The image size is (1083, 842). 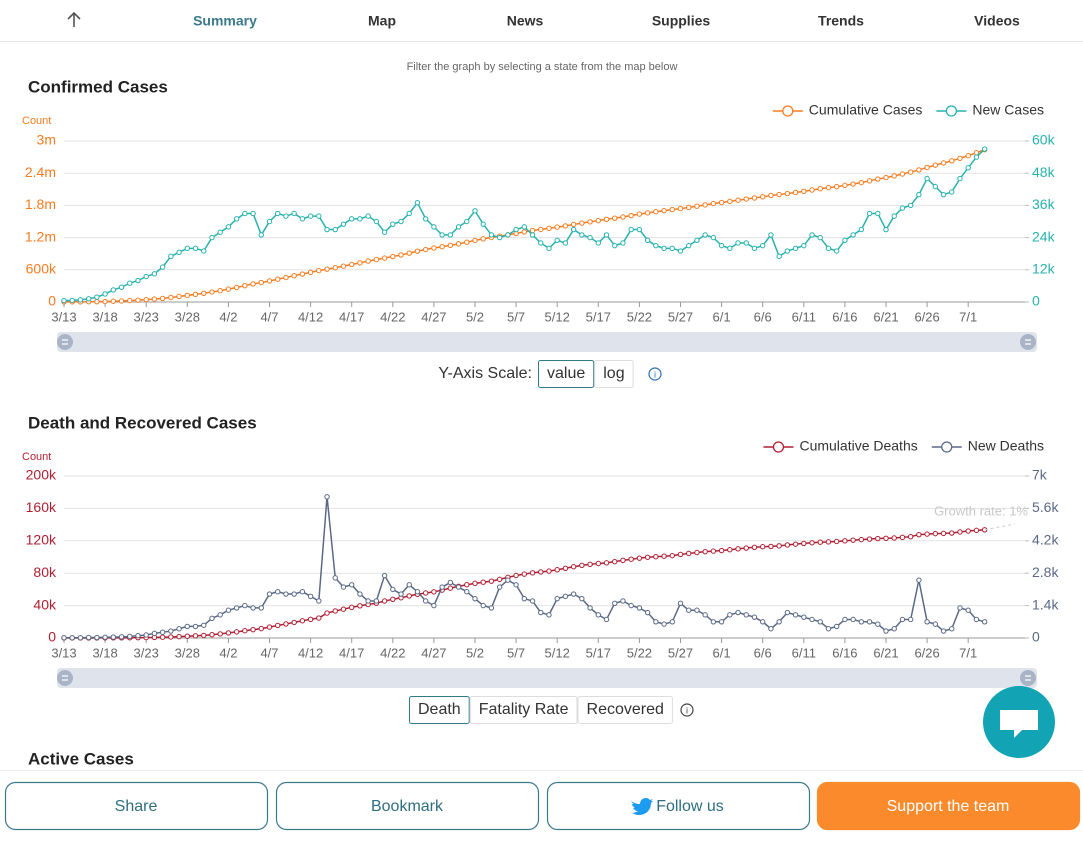 What do you see at coordinates (858, 446) in the screenshot?
I see `legend-label: Cumulative Deaths` at bounding box center [858, 446].